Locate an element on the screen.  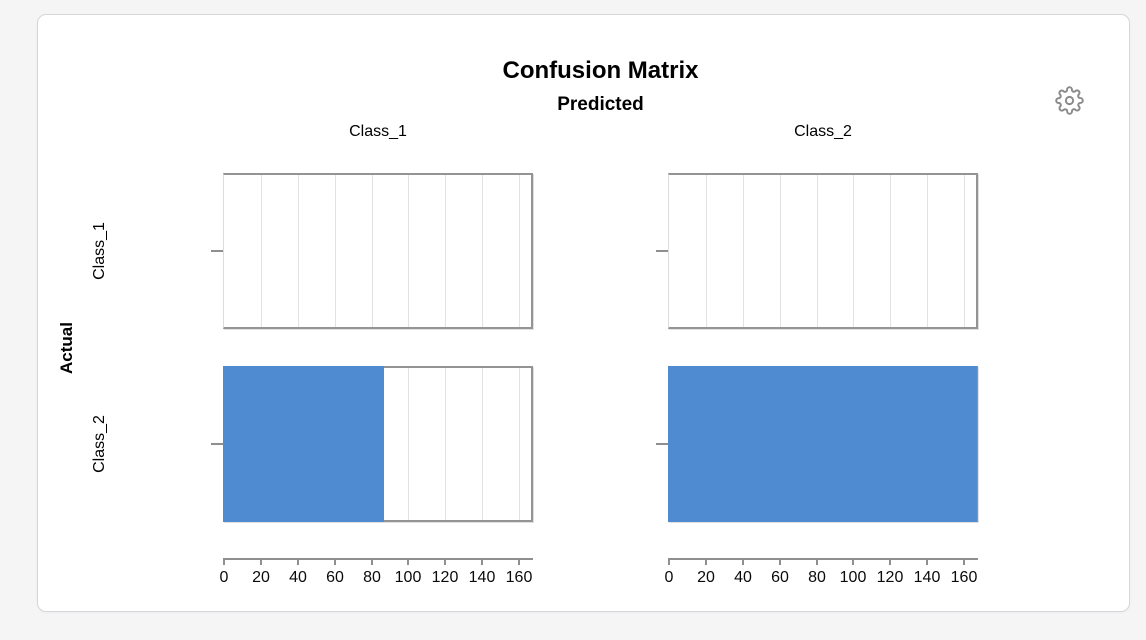
settings-button is located at coordinates (1070, 100).